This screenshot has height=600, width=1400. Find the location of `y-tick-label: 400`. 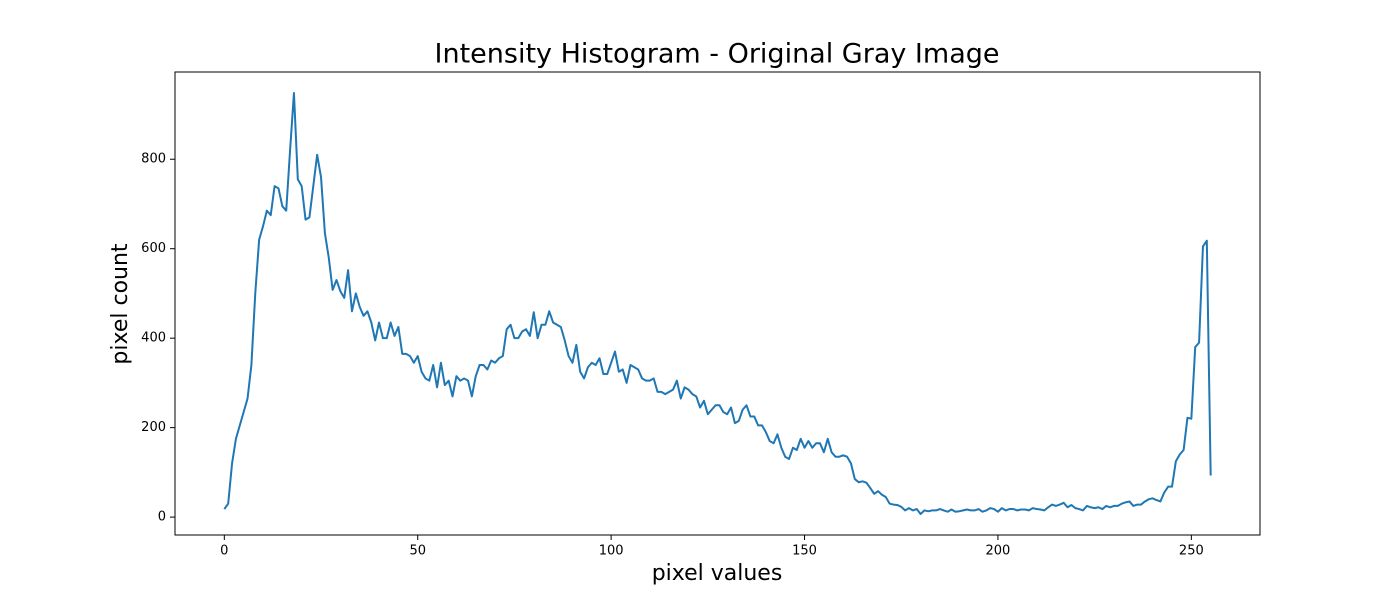

y-tick-label: 400 is located at coordinates (153, 338).